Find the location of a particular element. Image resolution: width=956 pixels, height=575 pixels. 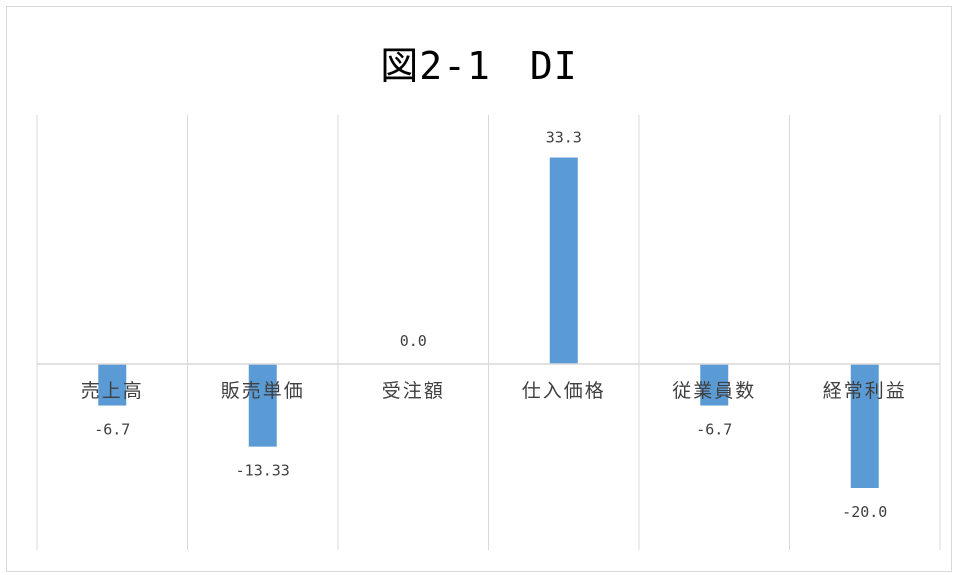

category-label: 仕入価格 is located at coordinates (564, 391).